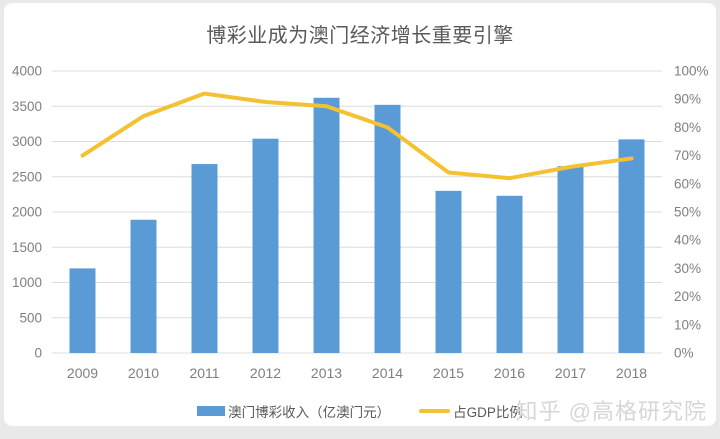 The width and height of the screenshot is (720, 439). What do you see at coordinates (82, 310) in the screenshot?
I see `bar-2009` at bounding box center [82, 310].